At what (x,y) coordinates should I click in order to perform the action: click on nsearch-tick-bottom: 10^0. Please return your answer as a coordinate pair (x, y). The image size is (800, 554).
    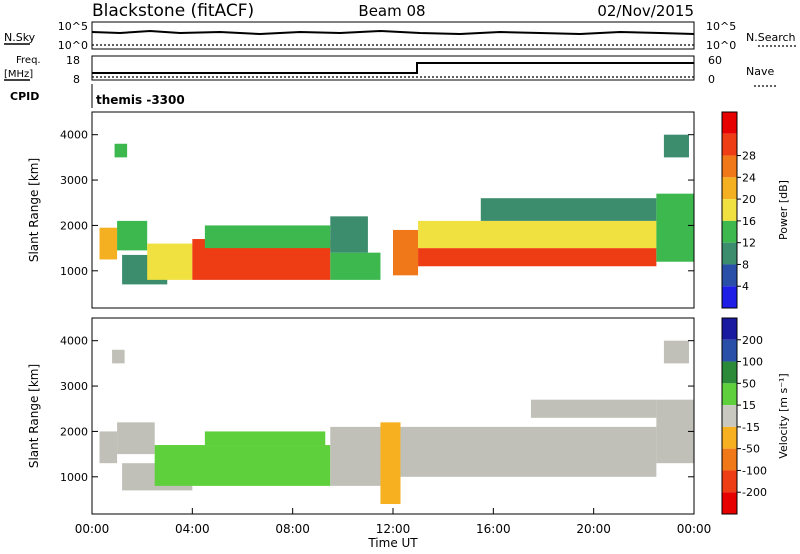
    Looking at the image, I should click on (721, 45).